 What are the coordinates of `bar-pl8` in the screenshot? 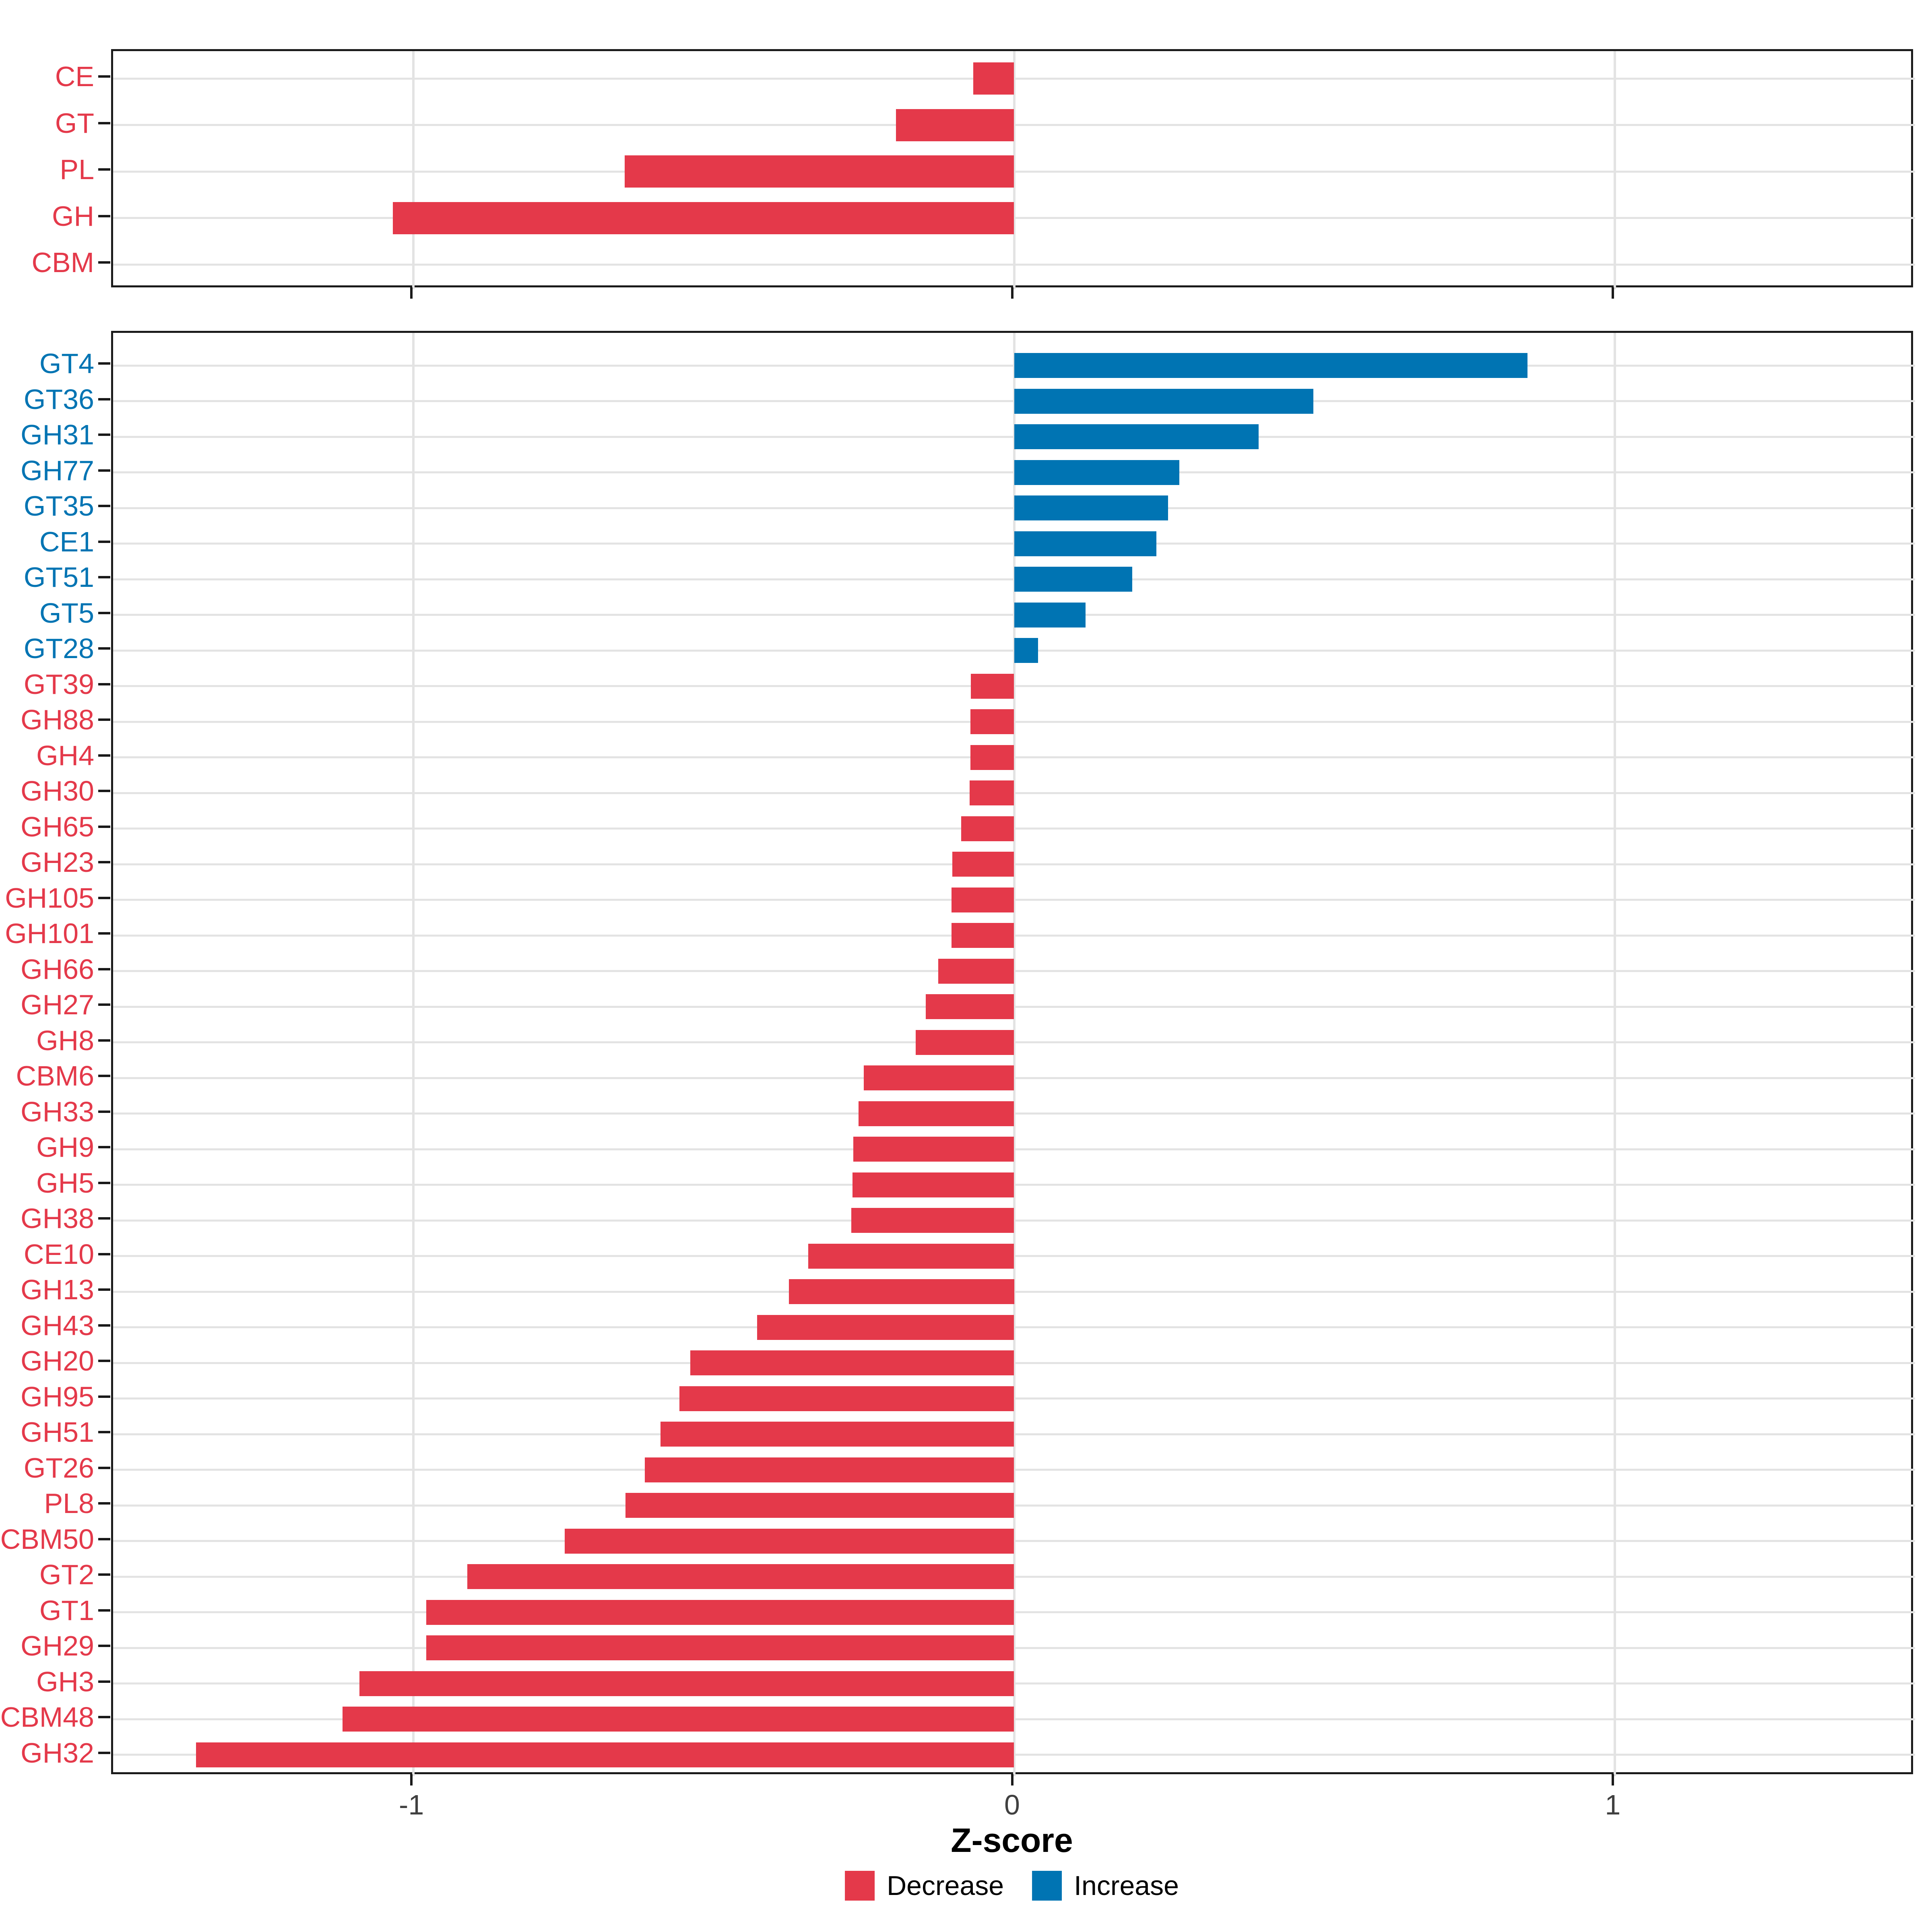 It's located at (819, 1505).